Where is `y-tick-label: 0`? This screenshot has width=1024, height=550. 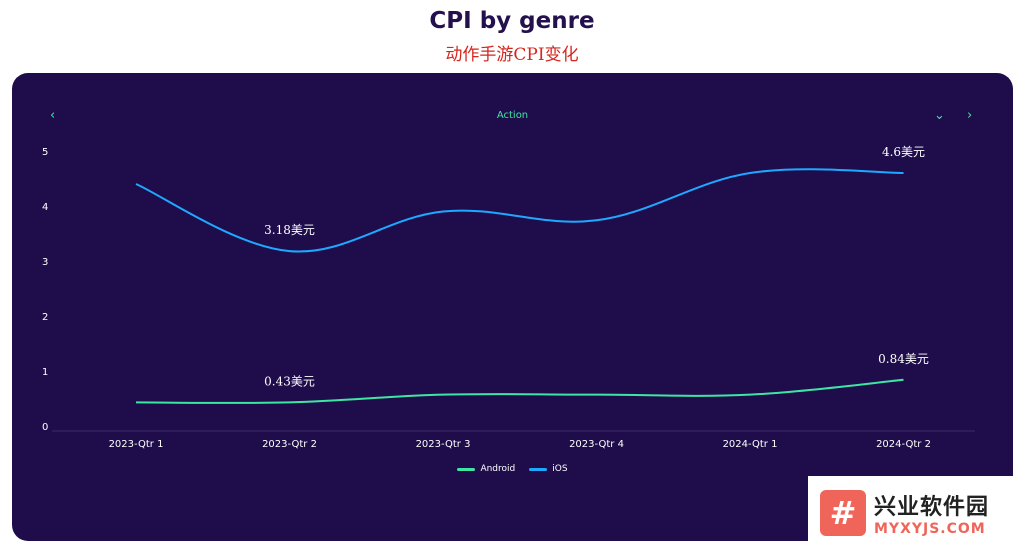
y-tick-label: 0 is located at coordinates (45, 427).